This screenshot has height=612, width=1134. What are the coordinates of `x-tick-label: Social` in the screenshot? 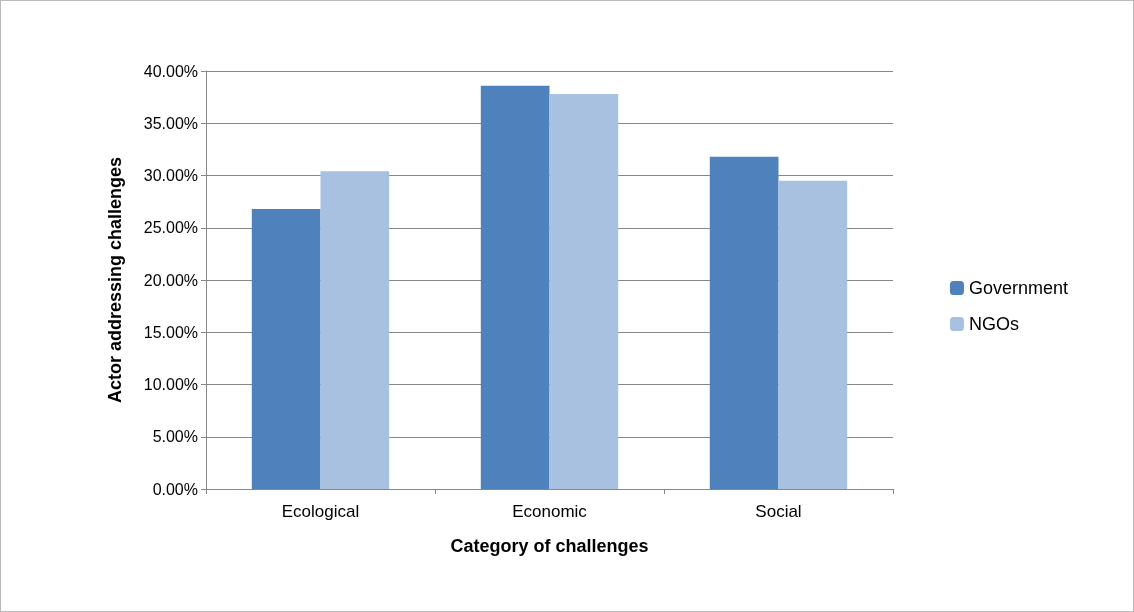 It's located at (778, 511).